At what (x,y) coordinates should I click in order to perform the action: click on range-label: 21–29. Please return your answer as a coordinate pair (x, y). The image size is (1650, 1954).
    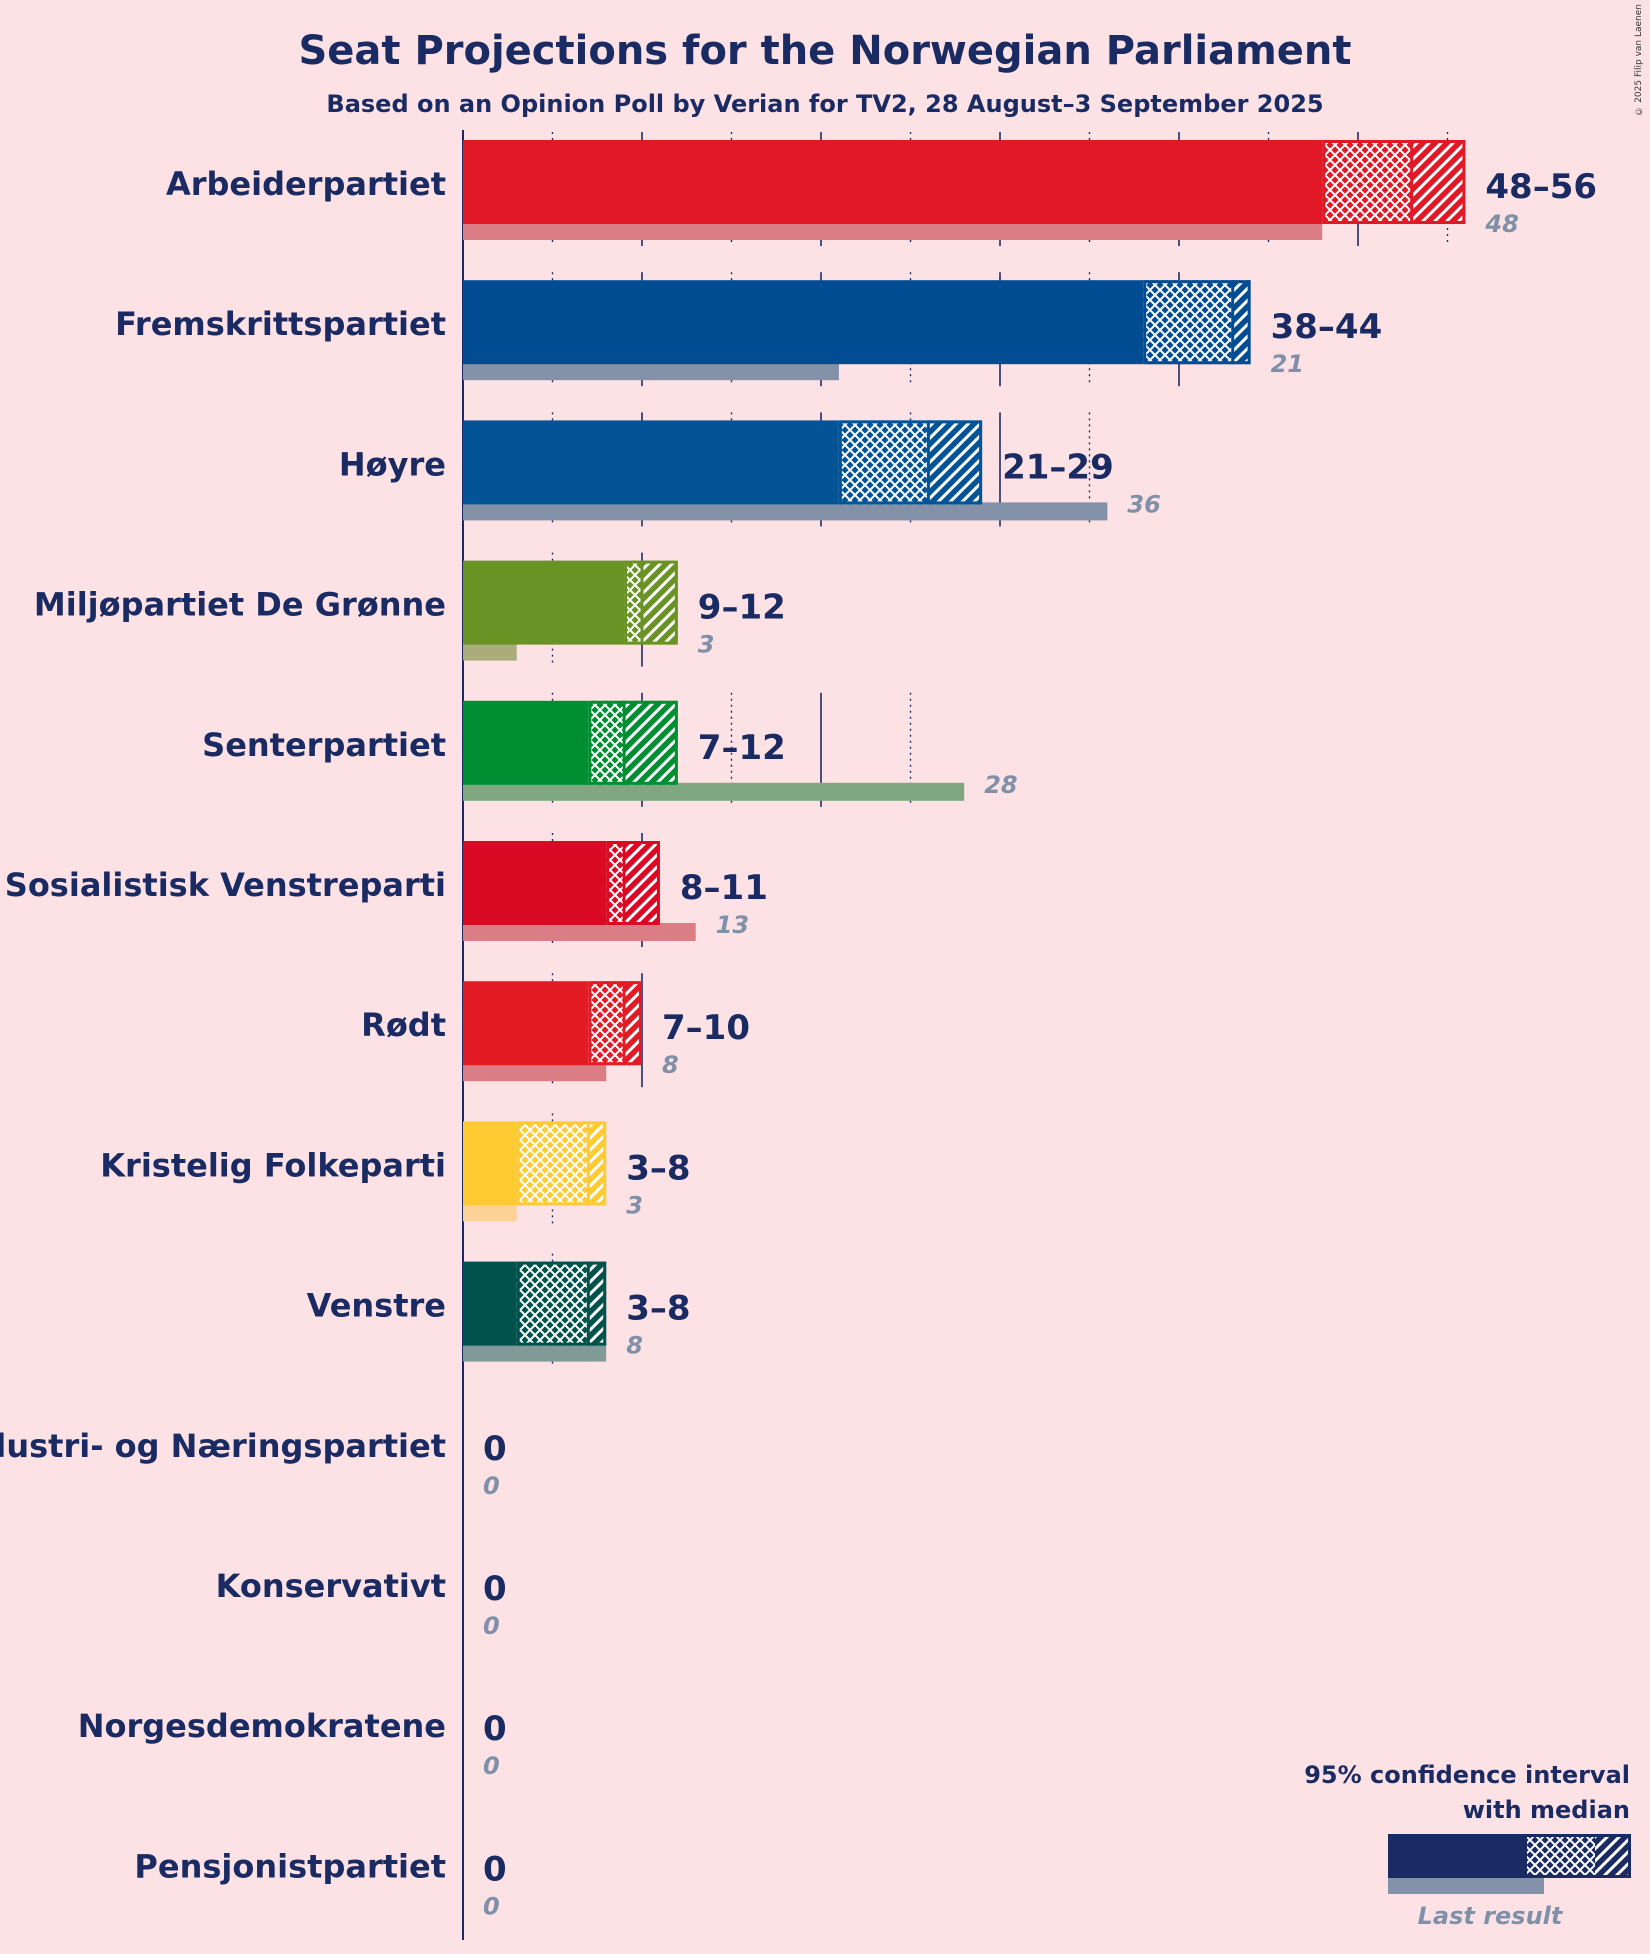
    Looking at the image, I should click on (1058, 467).